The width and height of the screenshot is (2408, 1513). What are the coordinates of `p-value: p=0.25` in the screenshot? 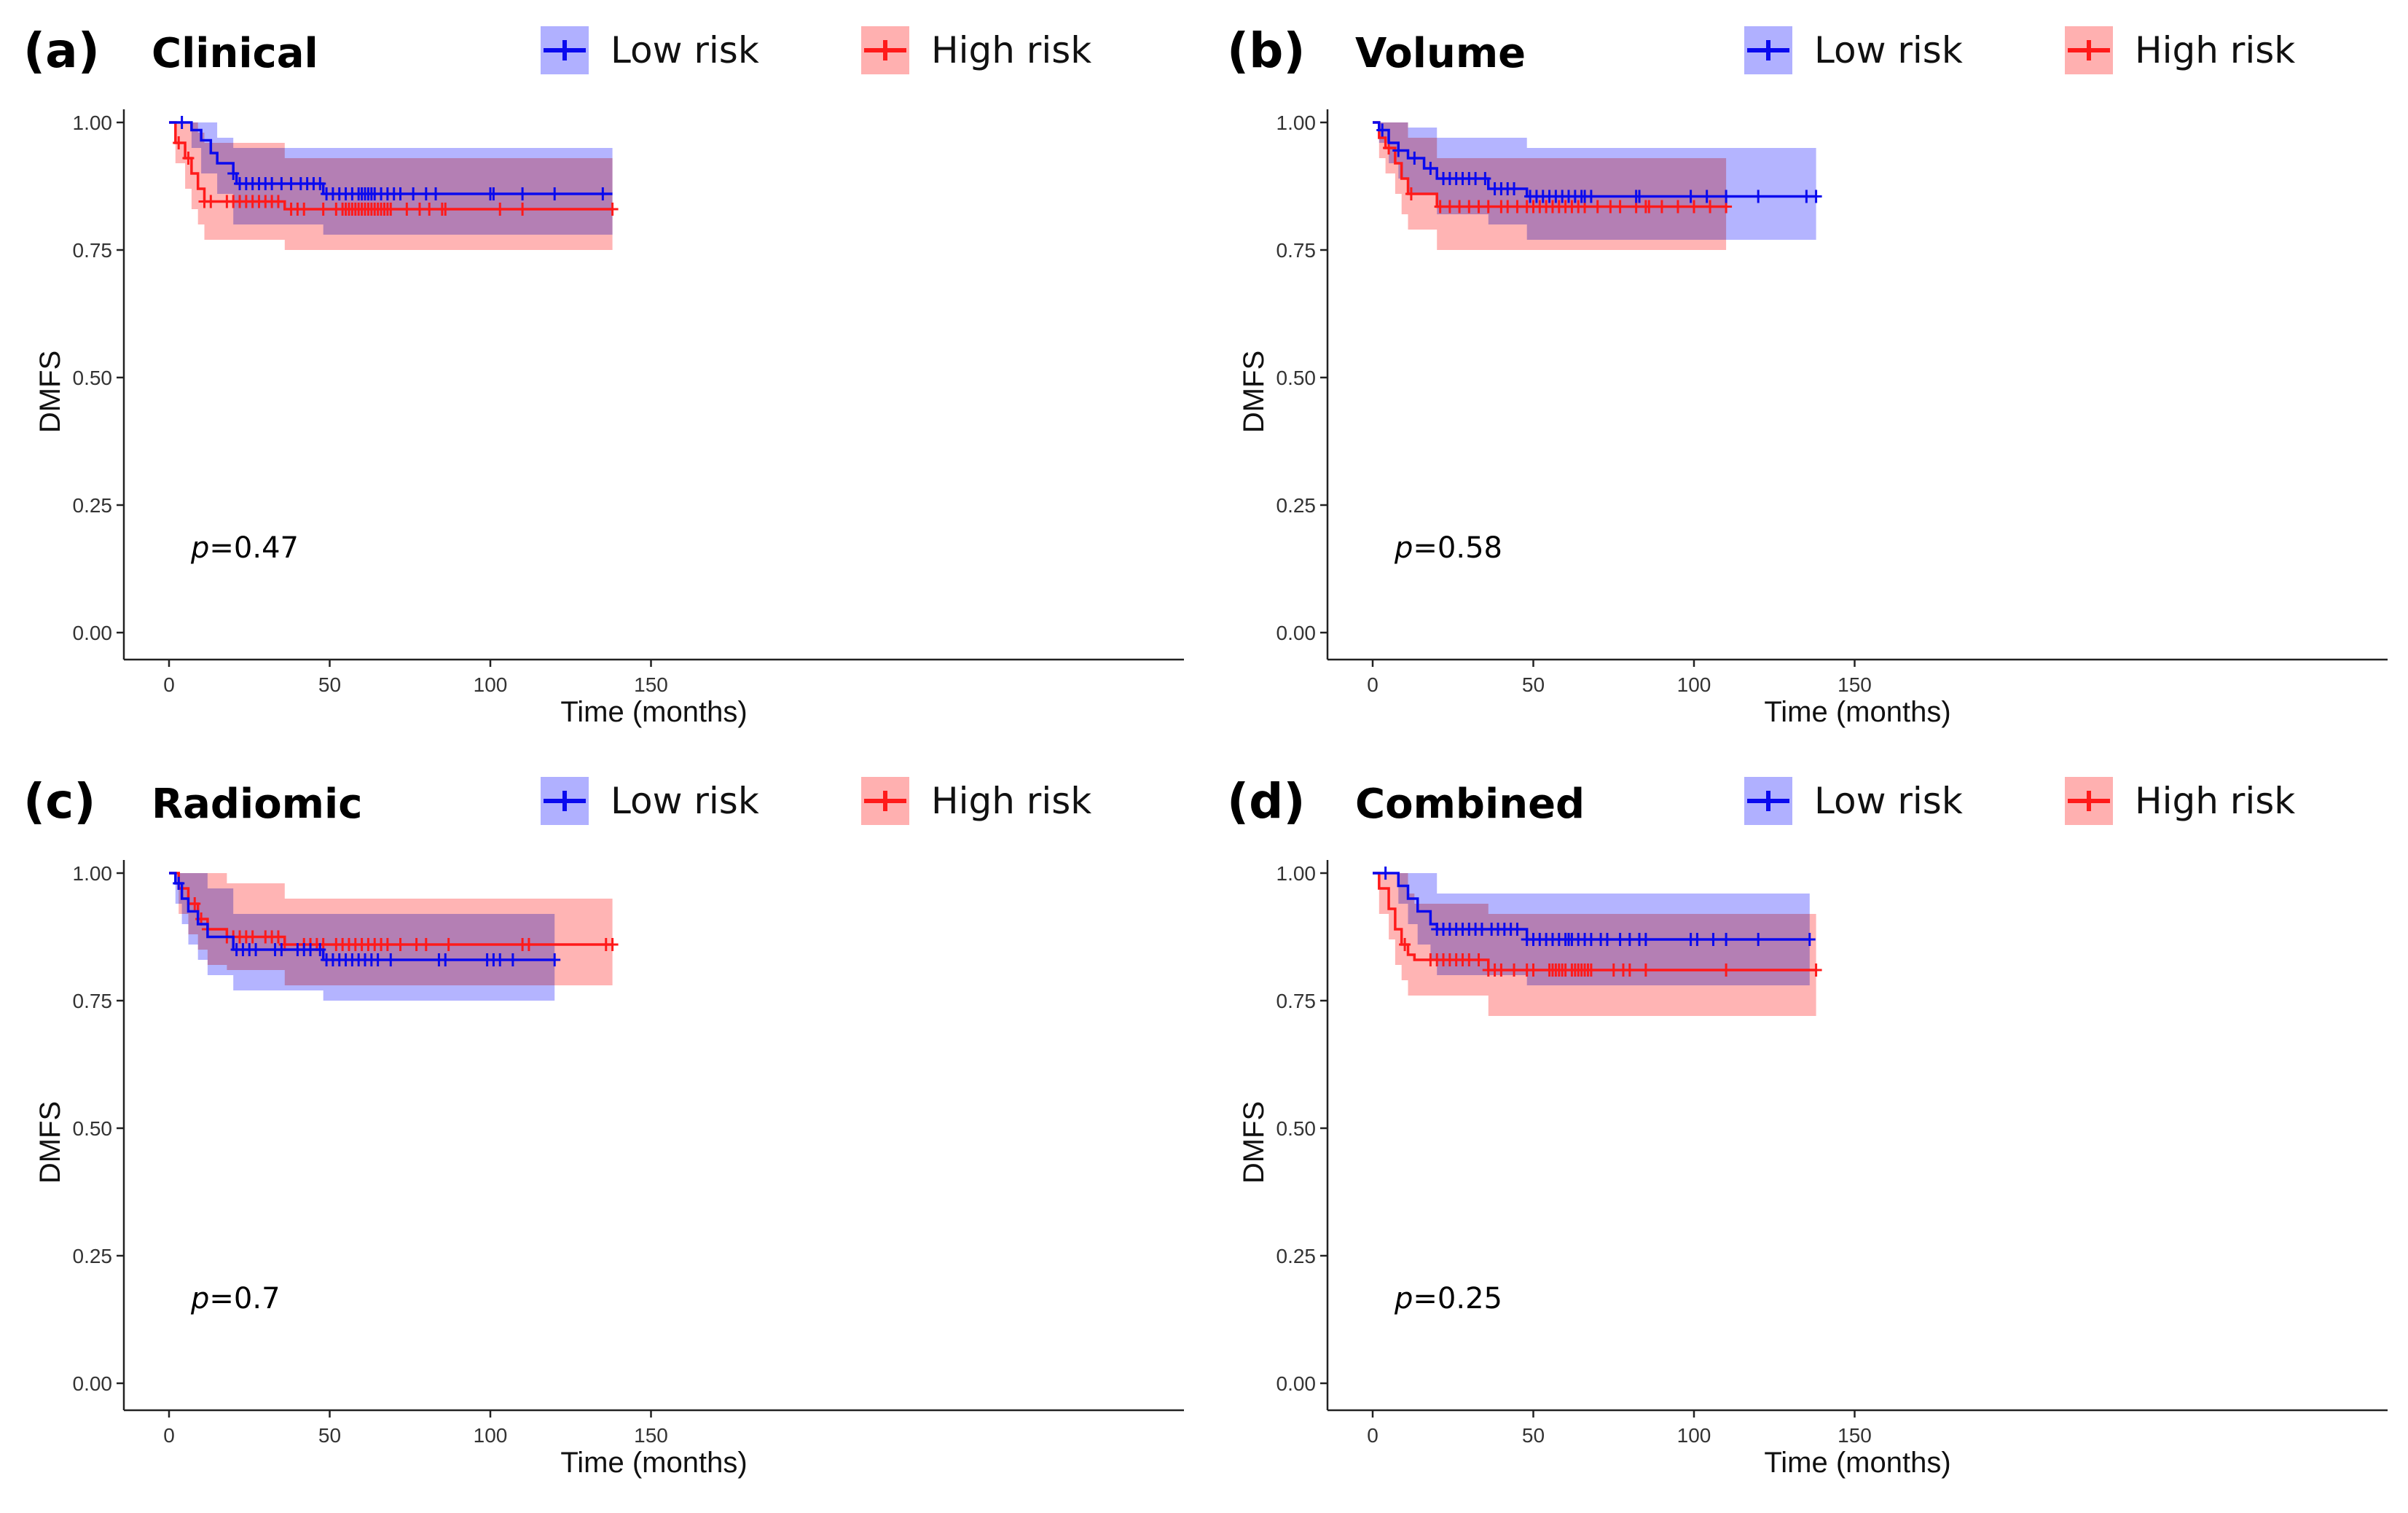 It's located at (1448, 1298).